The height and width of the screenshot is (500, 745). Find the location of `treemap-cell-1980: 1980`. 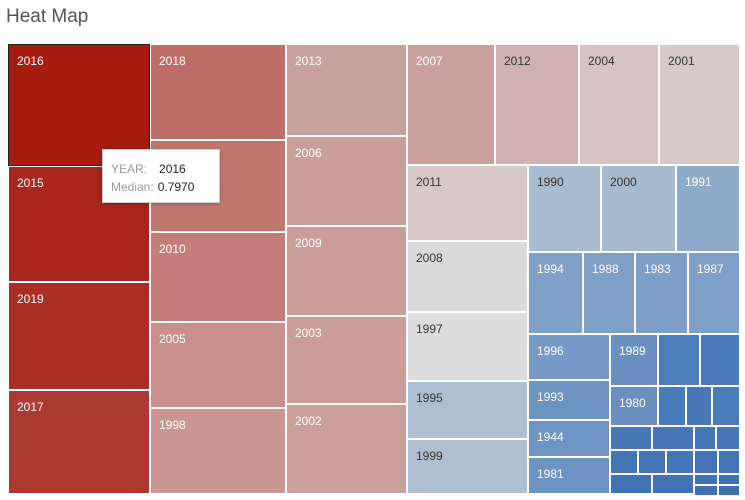

treemap-cell-1980: 1980 is located at coordinates (634, 406).